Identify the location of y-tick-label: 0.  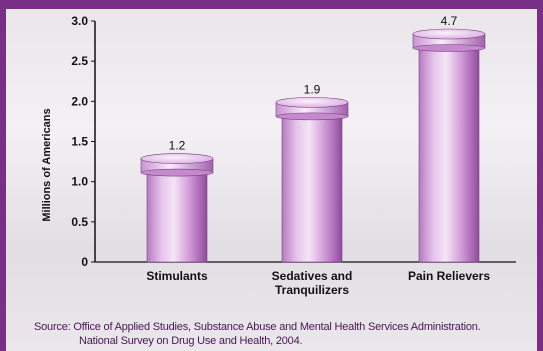
(84, 262).